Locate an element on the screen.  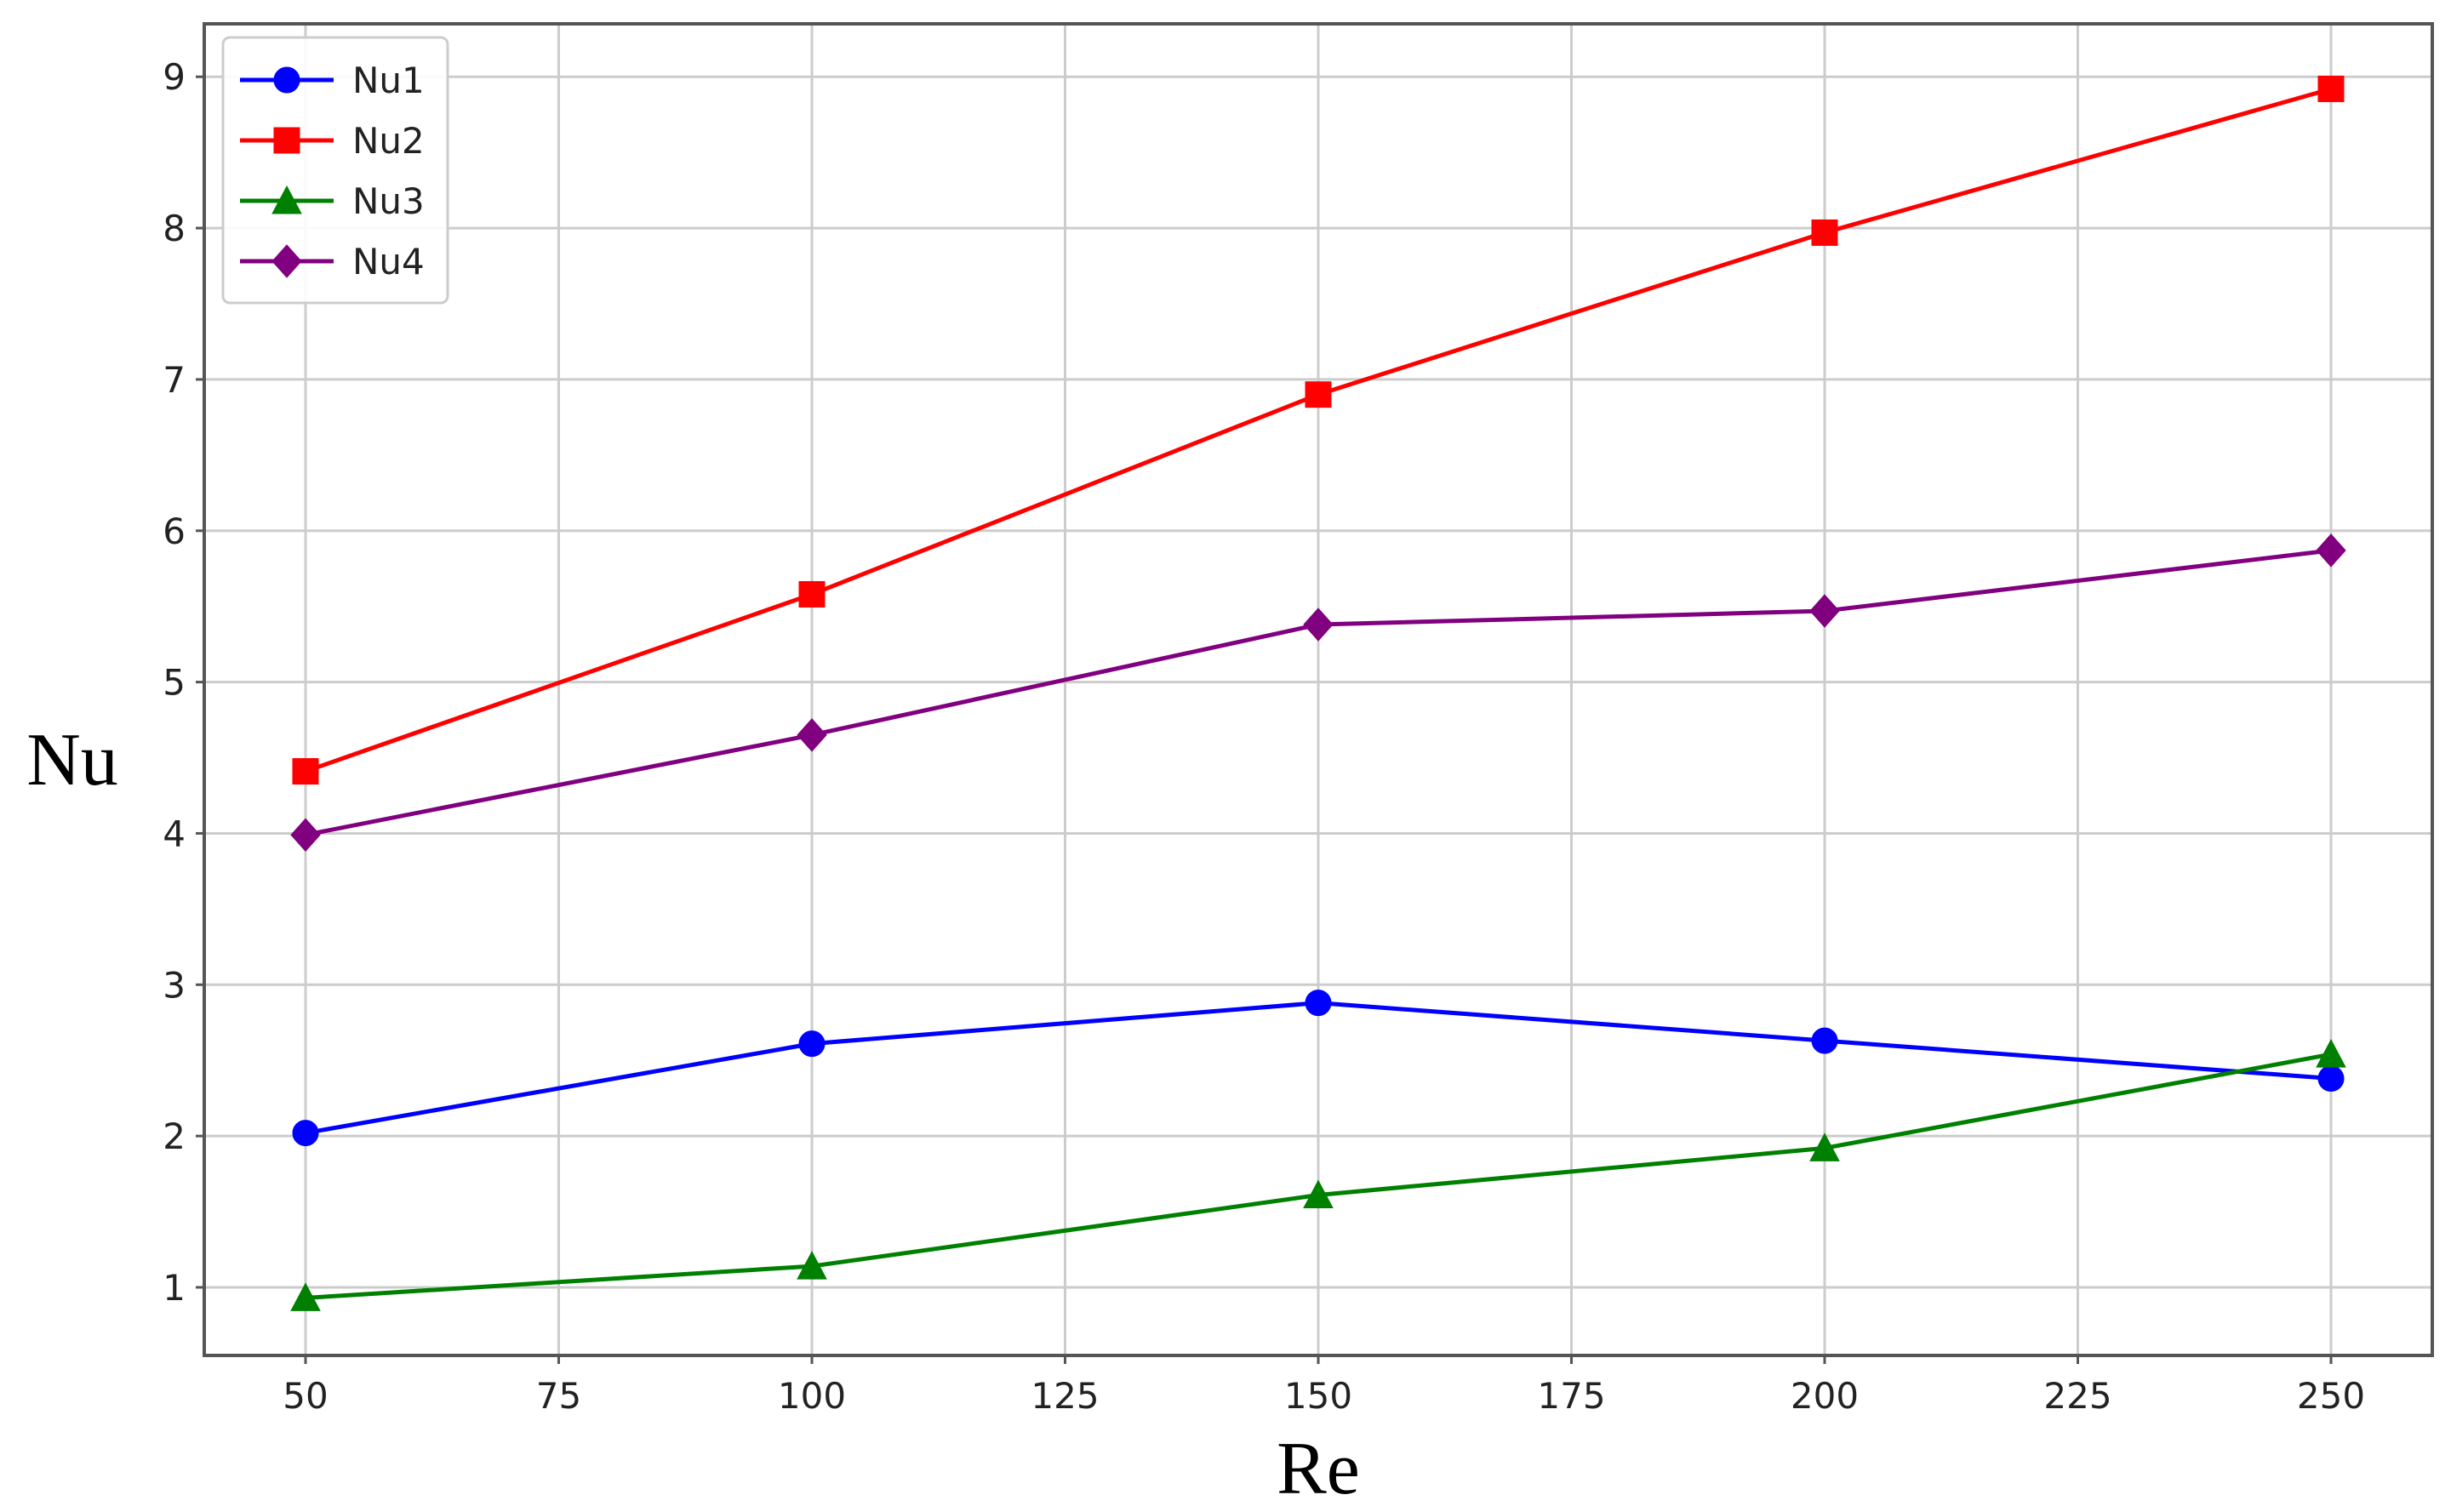
x-tick-label: 175 is located at coordinates (1571, 1396).